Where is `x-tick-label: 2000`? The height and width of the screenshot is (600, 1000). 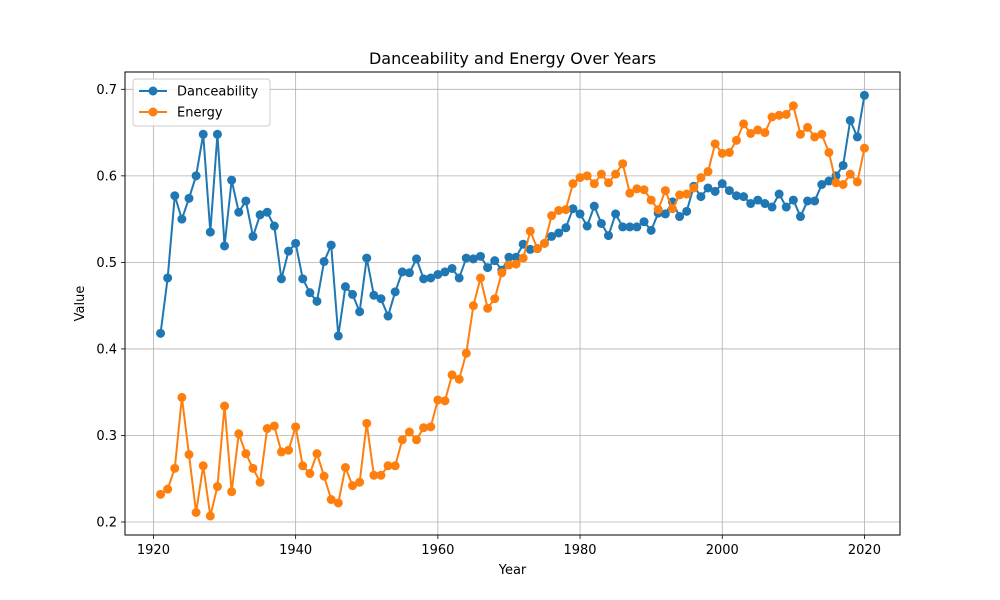 x-tick-label: 2000 is located at coordinates (722, 550).